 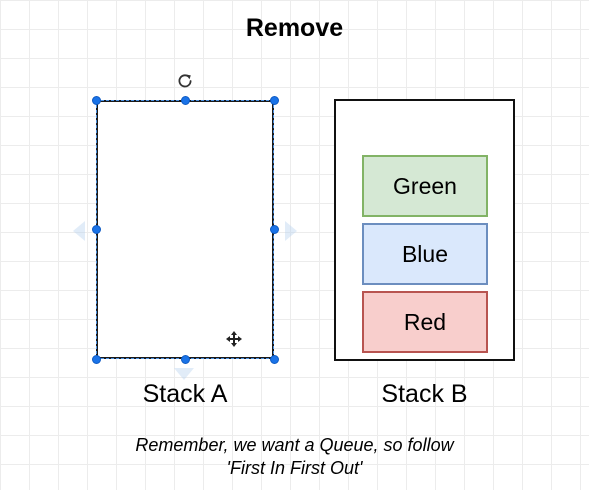 I want to click on connect-arrow-down-icon, so click(x=184, y=374).